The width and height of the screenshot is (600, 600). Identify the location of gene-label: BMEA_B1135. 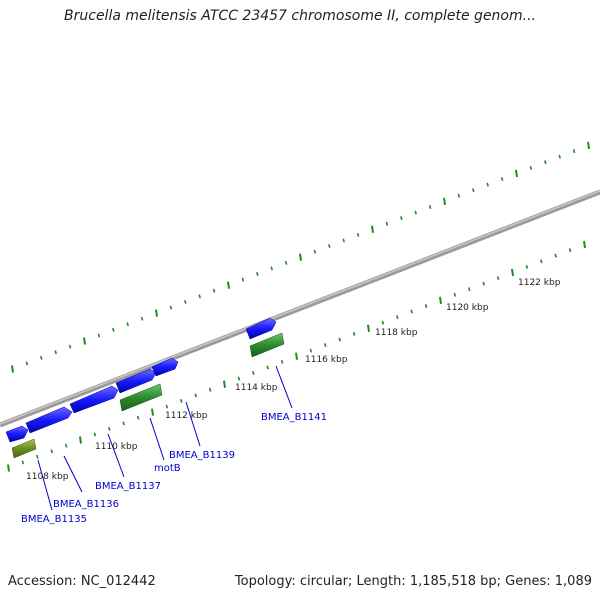
(54, 519).